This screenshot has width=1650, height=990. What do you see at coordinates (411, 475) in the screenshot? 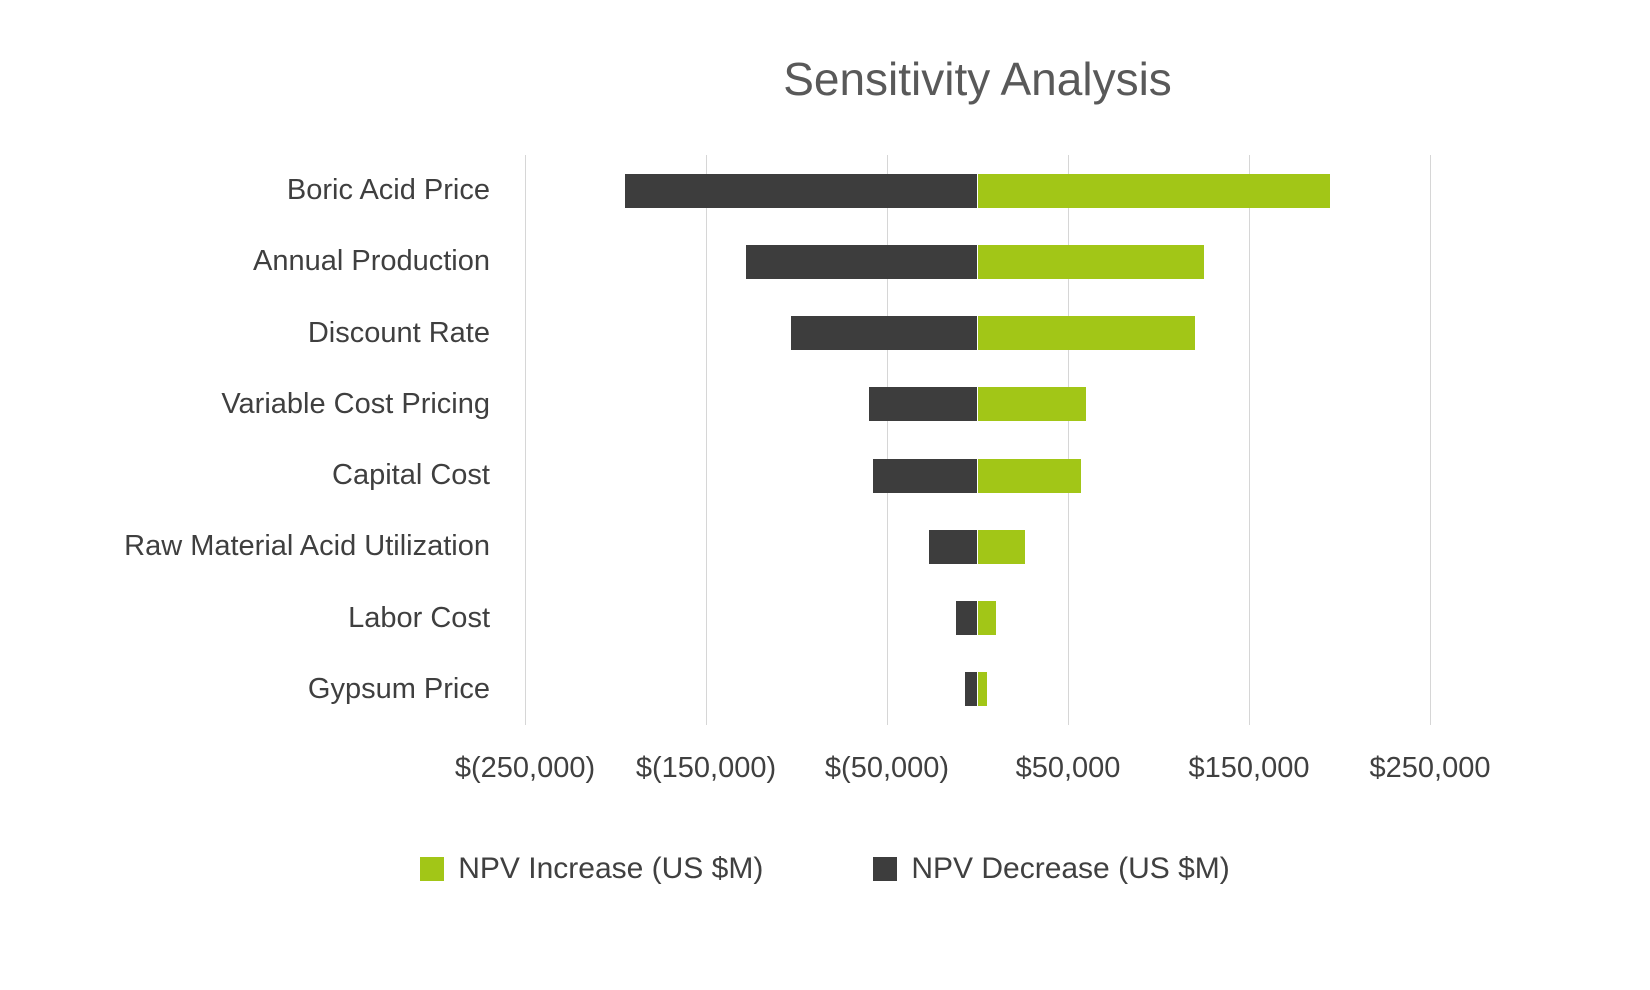
I see `category-label: Capital Cost` at bounding box center [411, 475].